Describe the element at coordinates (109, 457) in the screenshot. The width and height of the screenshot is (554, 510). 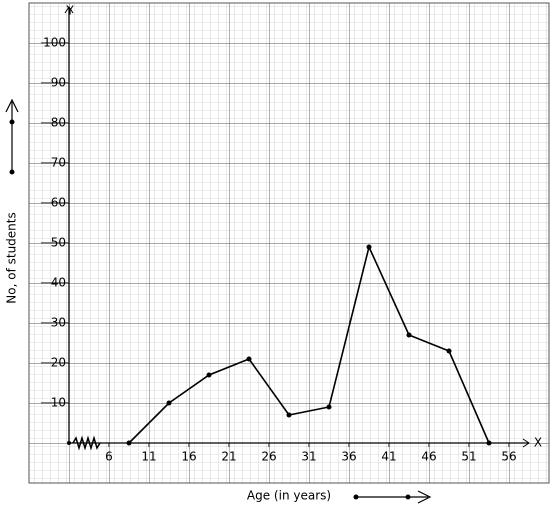
I see `x-tick-label: 6` at that location.